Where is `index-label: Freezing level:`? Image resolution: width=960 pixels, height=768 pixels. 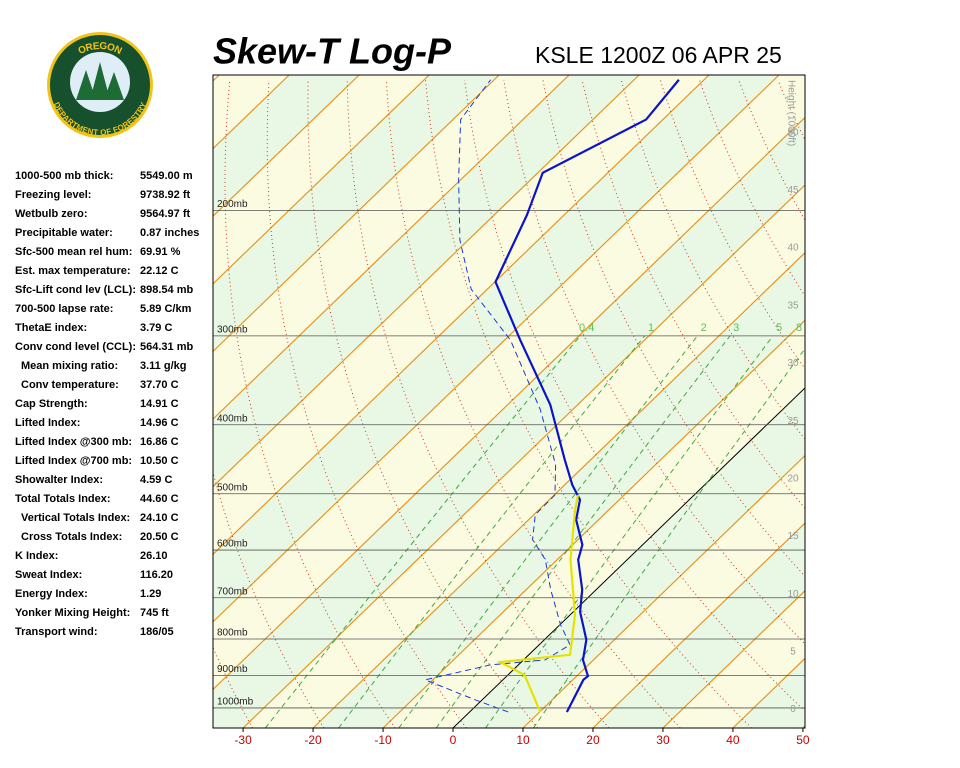 index-label: Freezing level: is located at coordinates (53, 195).